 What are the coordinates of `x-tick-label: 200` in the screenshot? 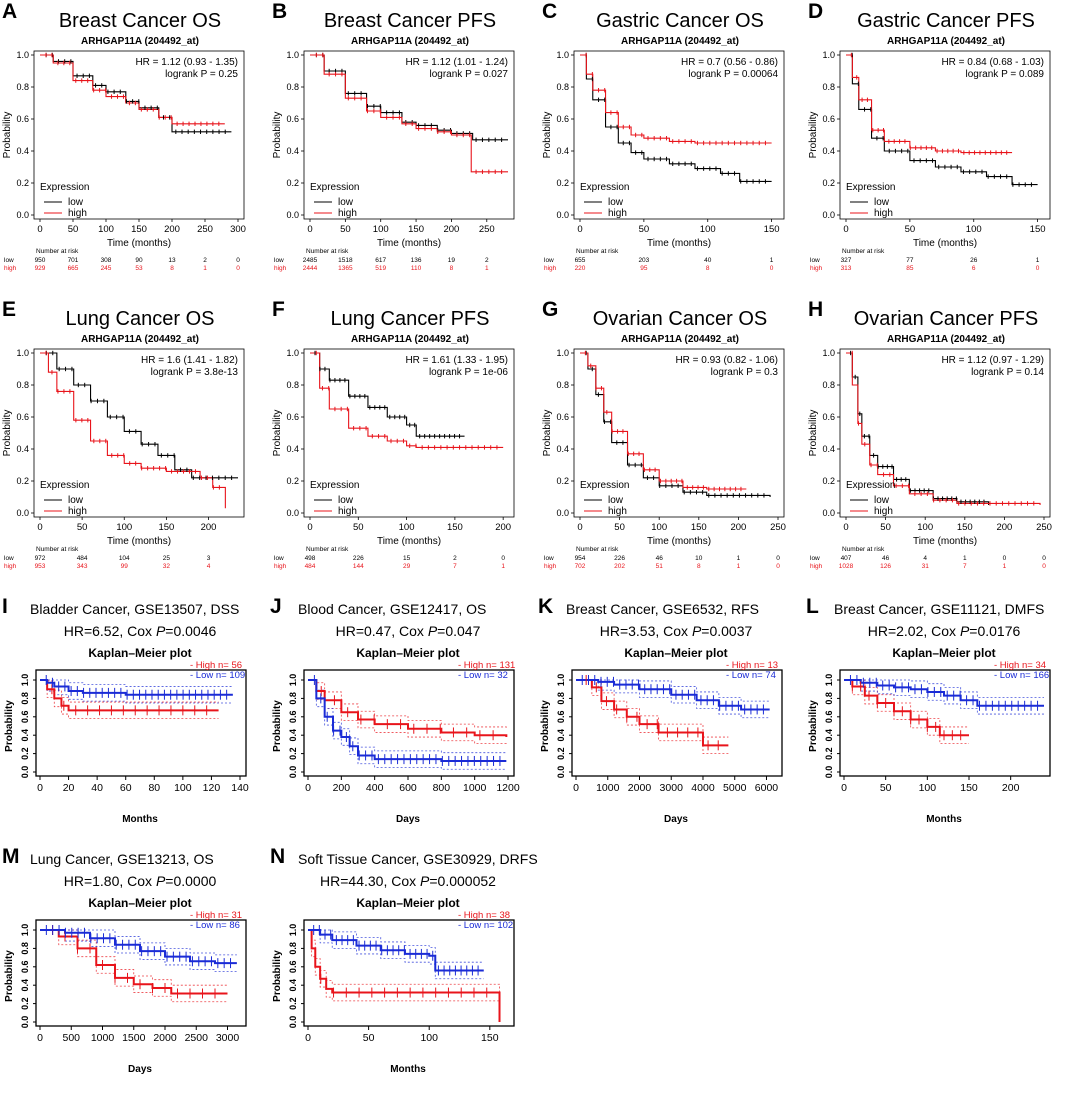 It's located at (172, 229).